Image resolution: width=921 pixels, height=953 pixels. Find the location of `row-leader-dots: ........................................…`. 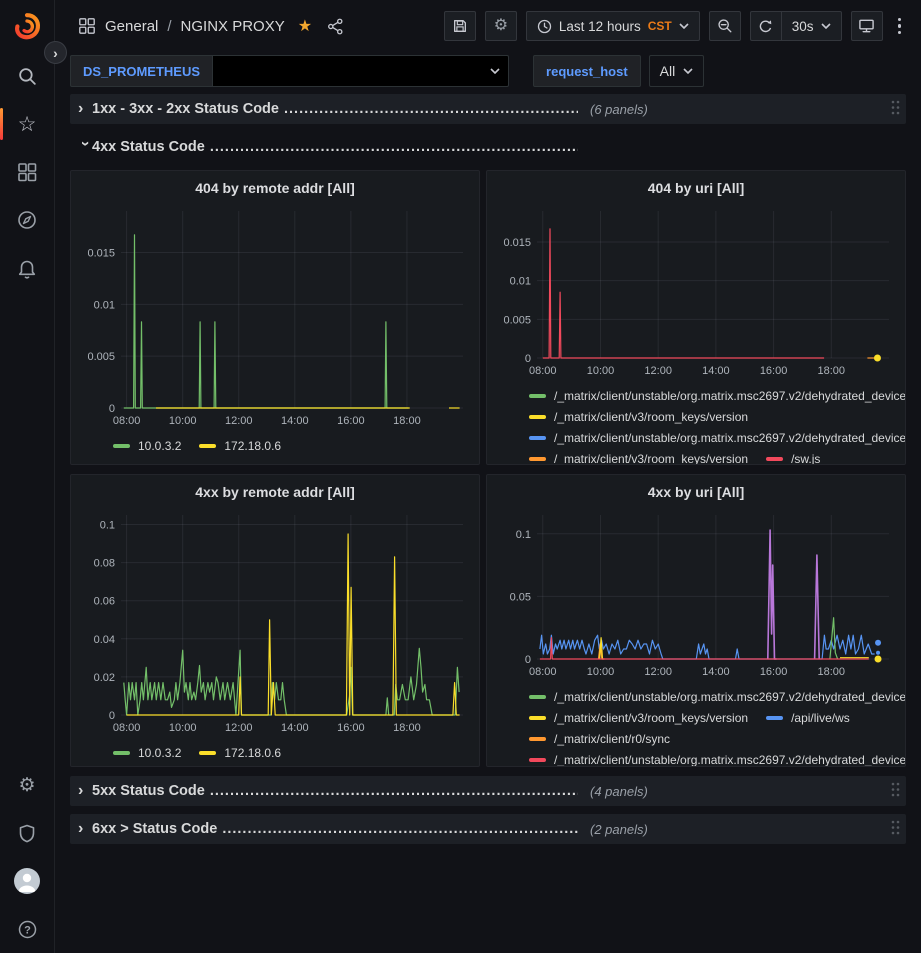

row-leader-dots: ........................................… is located at coordinates (393, 791).